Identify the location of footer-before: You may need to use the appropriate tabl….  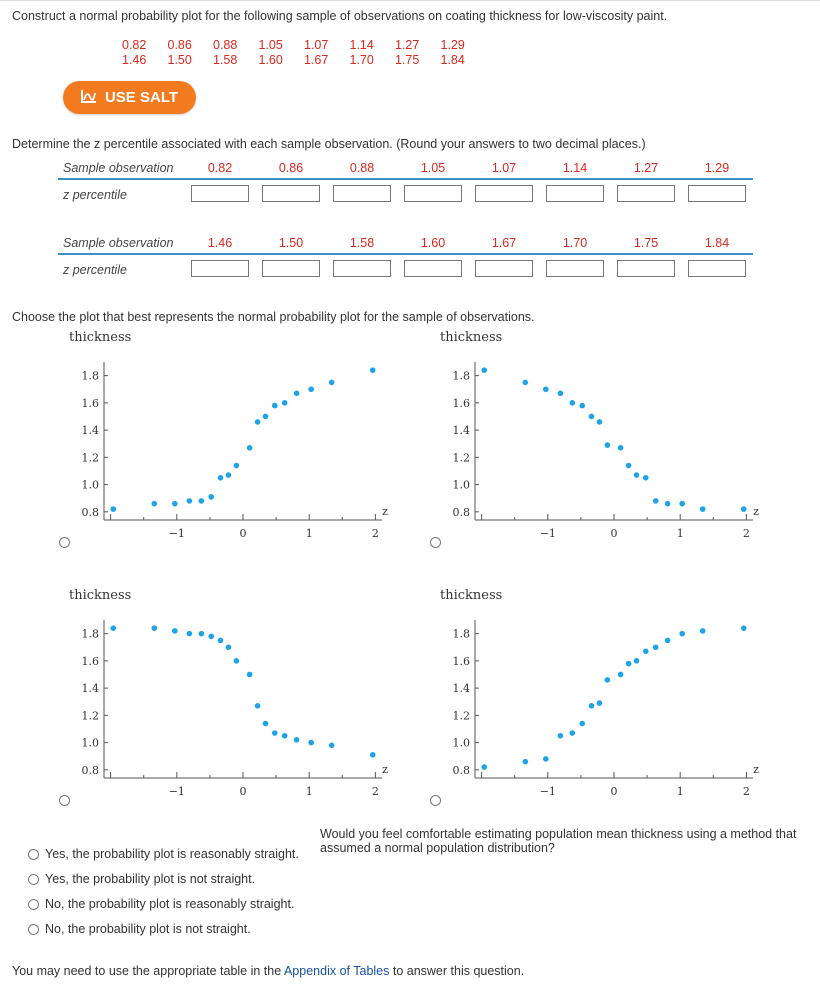
(148, 971).